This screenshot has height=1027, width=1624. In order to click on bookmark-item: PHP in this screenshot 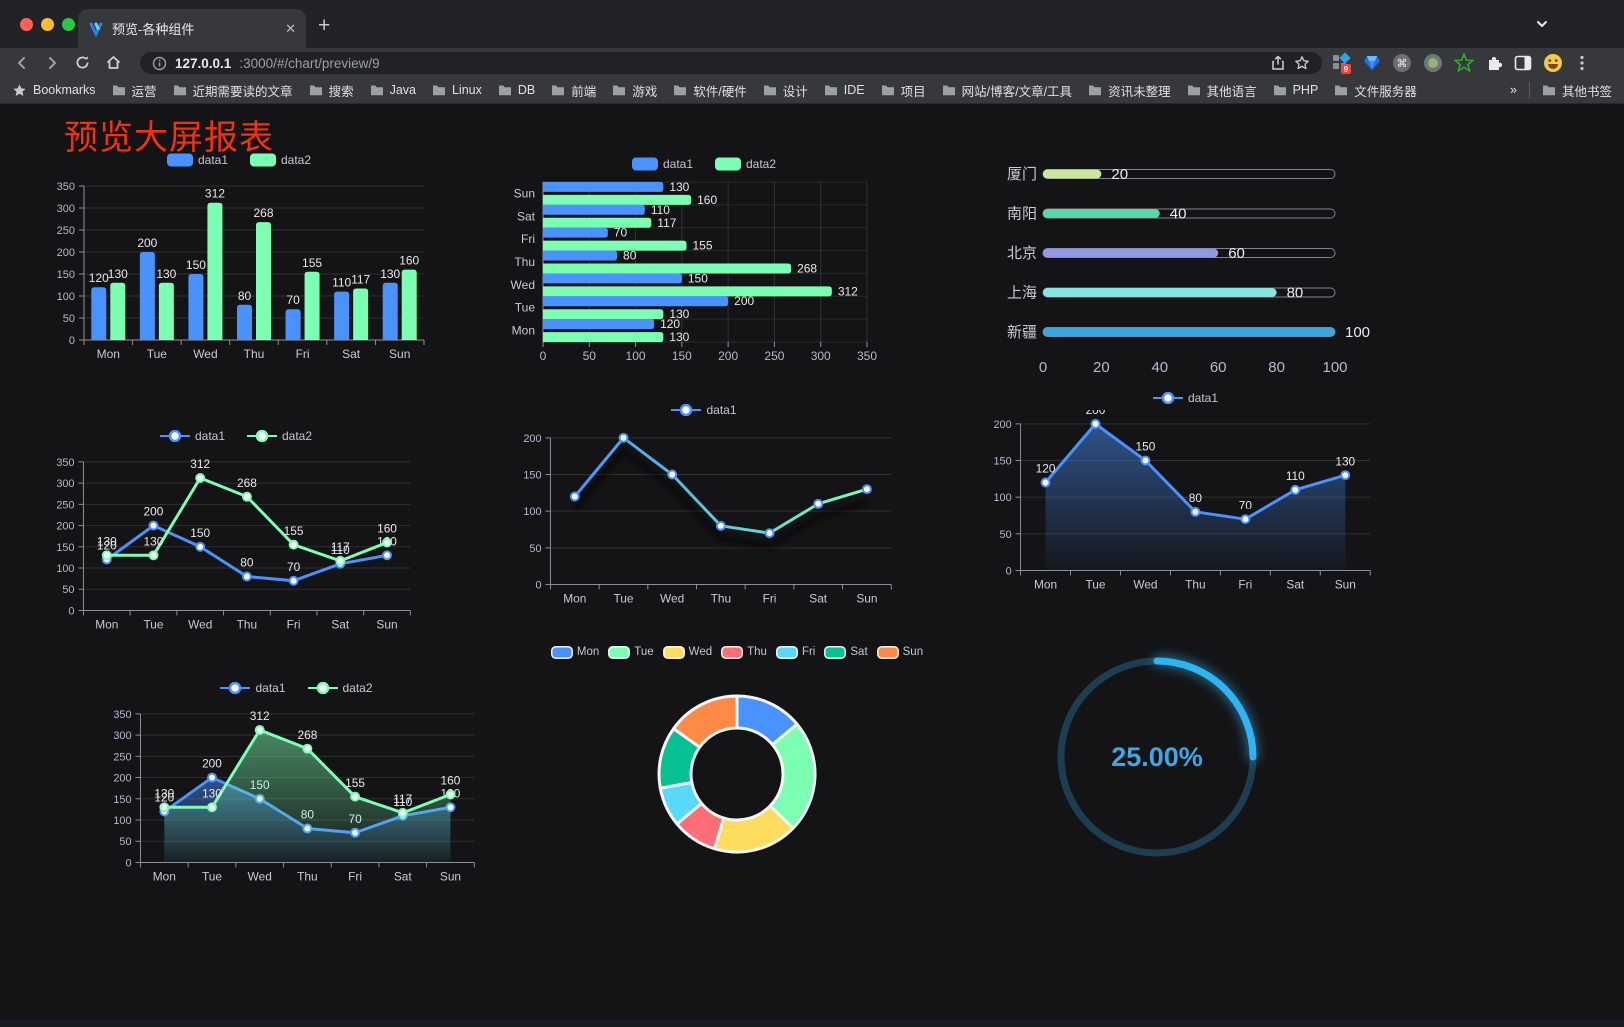, I will do `click(1295, 90)`.